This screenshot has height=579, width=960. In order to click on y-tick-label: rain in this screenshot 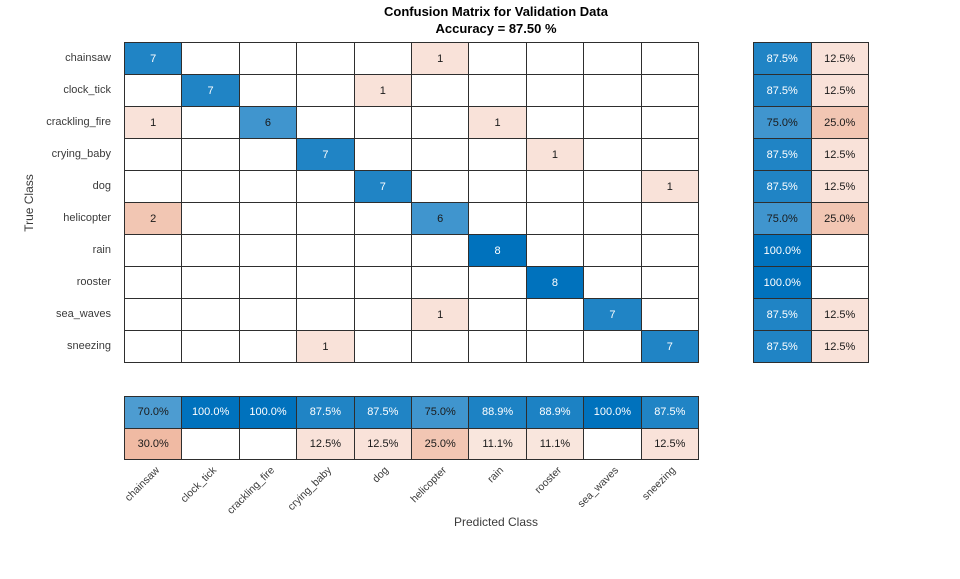, I will do `click(101, 250)`.